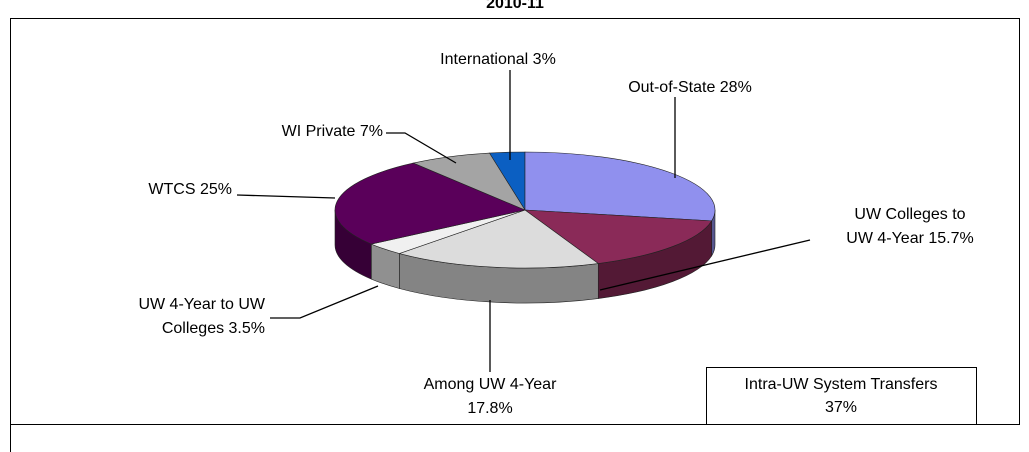 This screenshot has width=1029, height=452. Describe the element at coordinates (841, 407) in the screenshot. I see `annotation: 37%` at that location.